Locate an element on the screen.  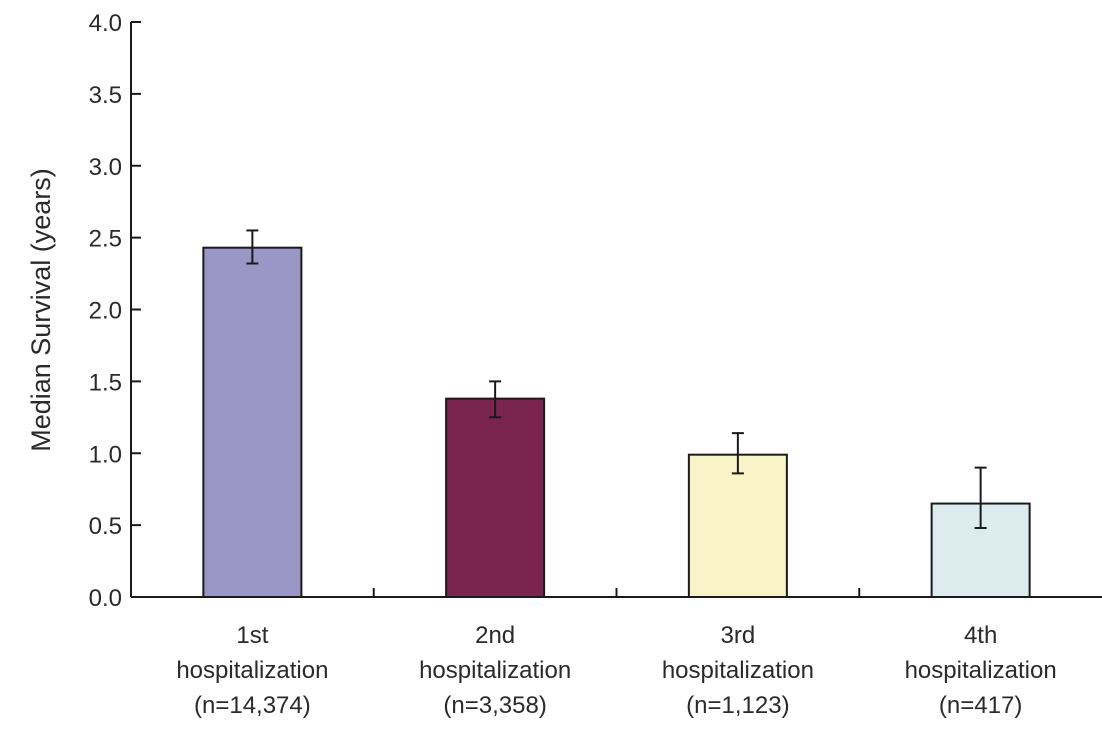
y-tick-label: 3.5 is located at coordinates (105, 95).